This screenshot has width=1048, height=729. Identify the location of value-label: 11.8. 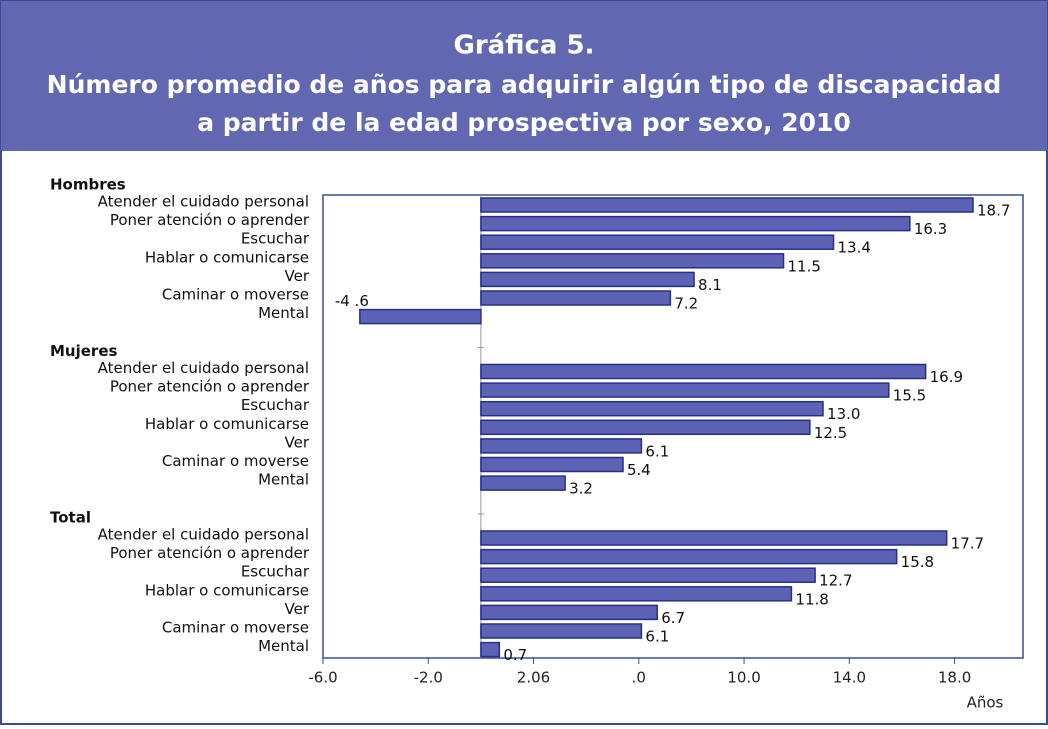
(811, 599).